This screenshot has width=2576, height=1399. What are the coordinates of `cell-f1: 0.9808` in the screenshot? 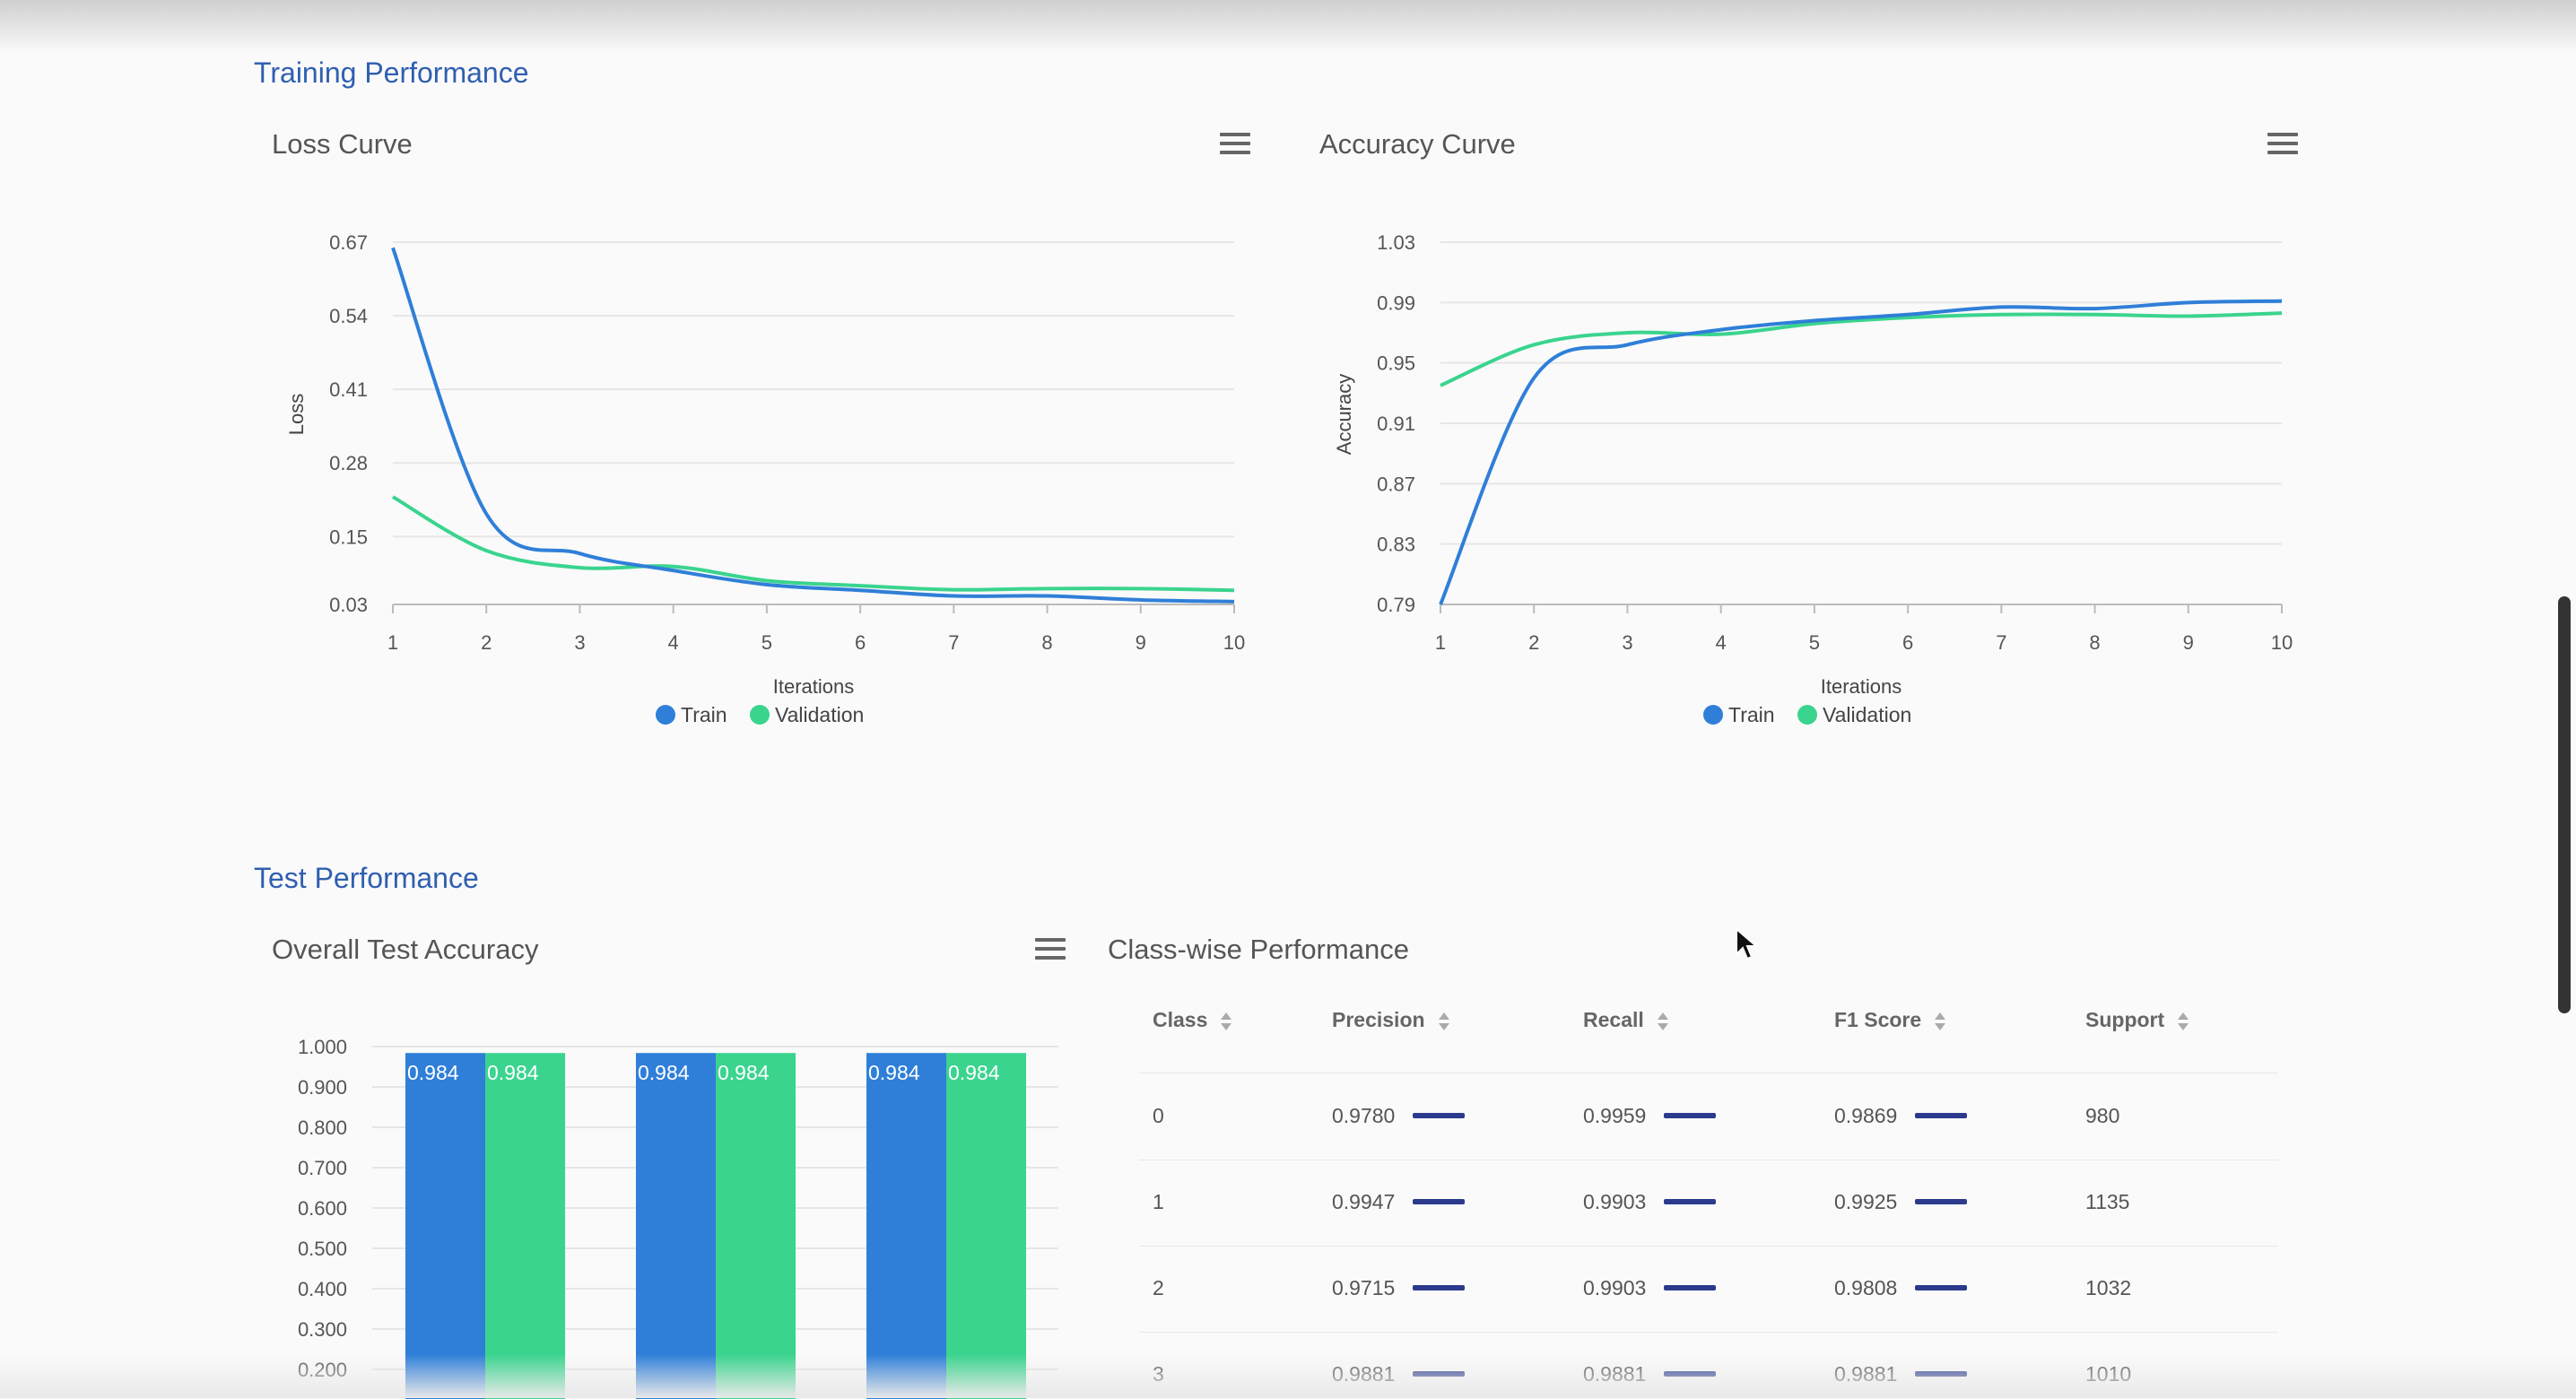 It's located at (1866, 1288).